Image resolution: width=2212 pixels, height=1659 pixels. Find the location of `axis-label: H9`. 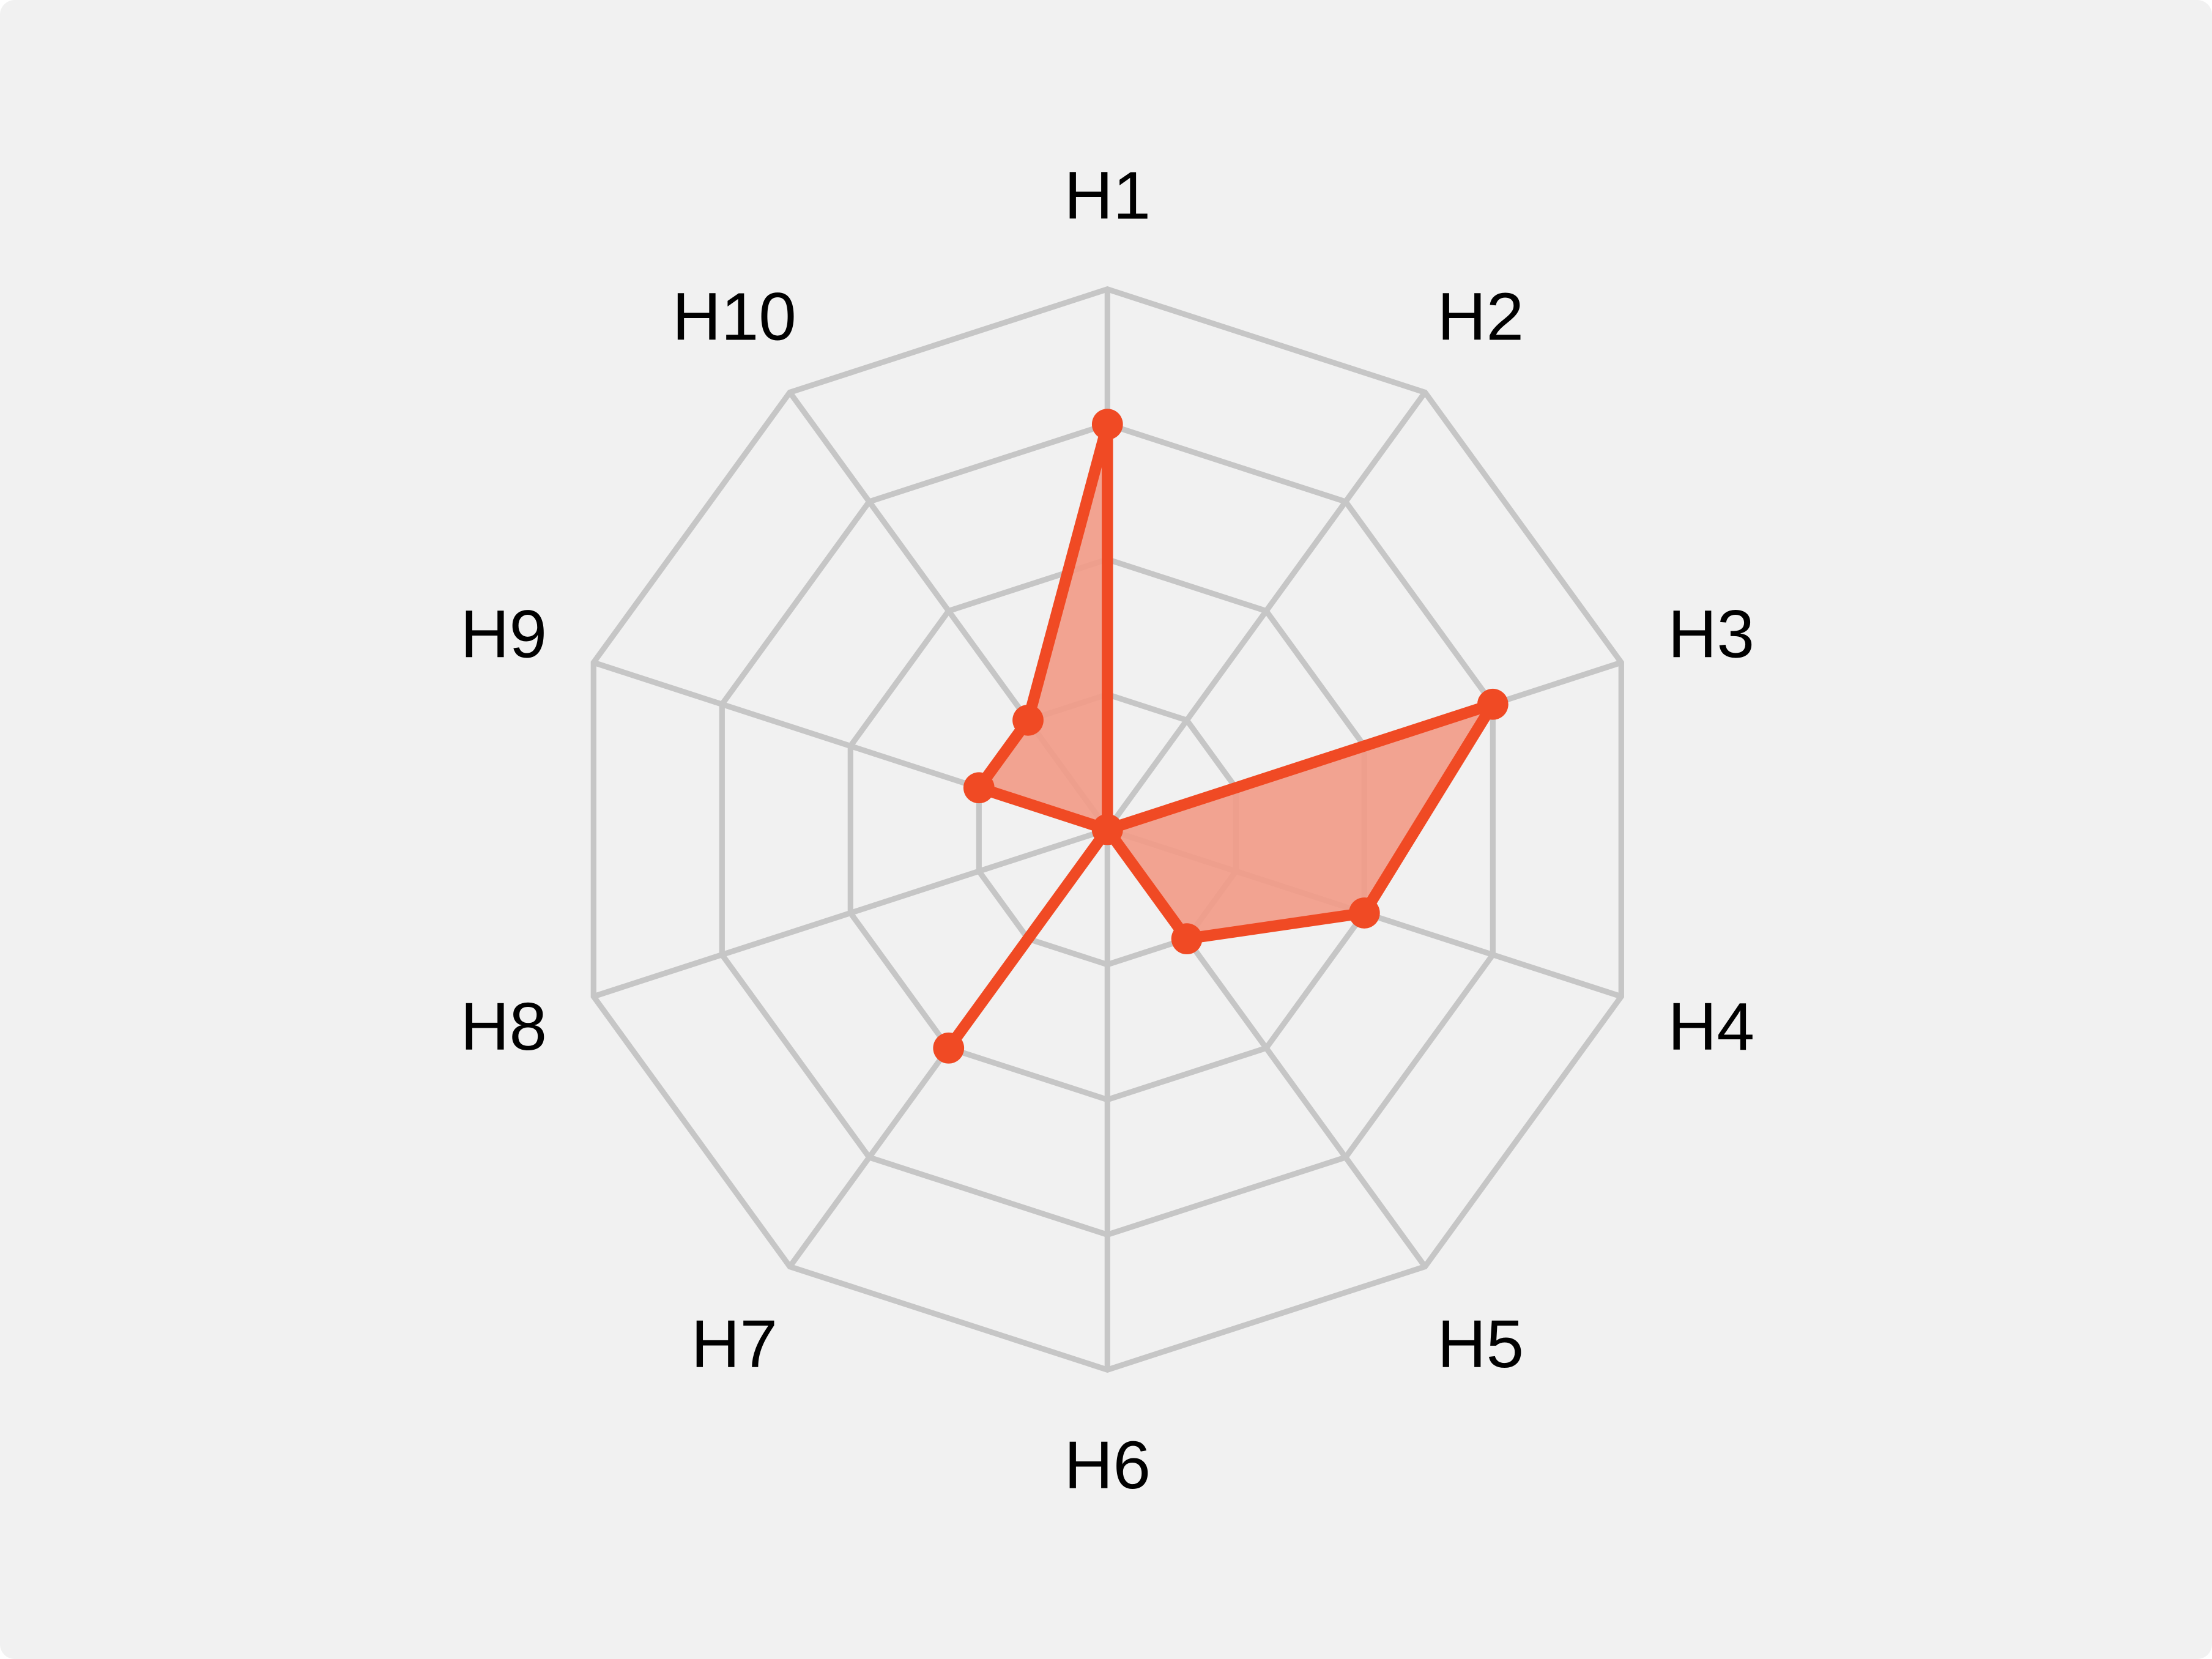

axis-label: H9 is located at coordinates (504, 634).